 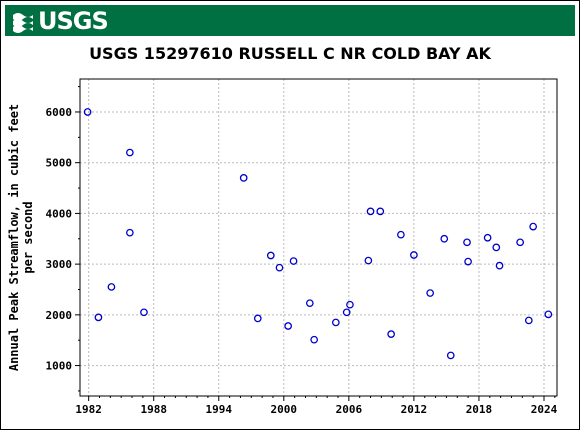 I want to click on x-tick-label: 2024, so click(x=544, y=409).